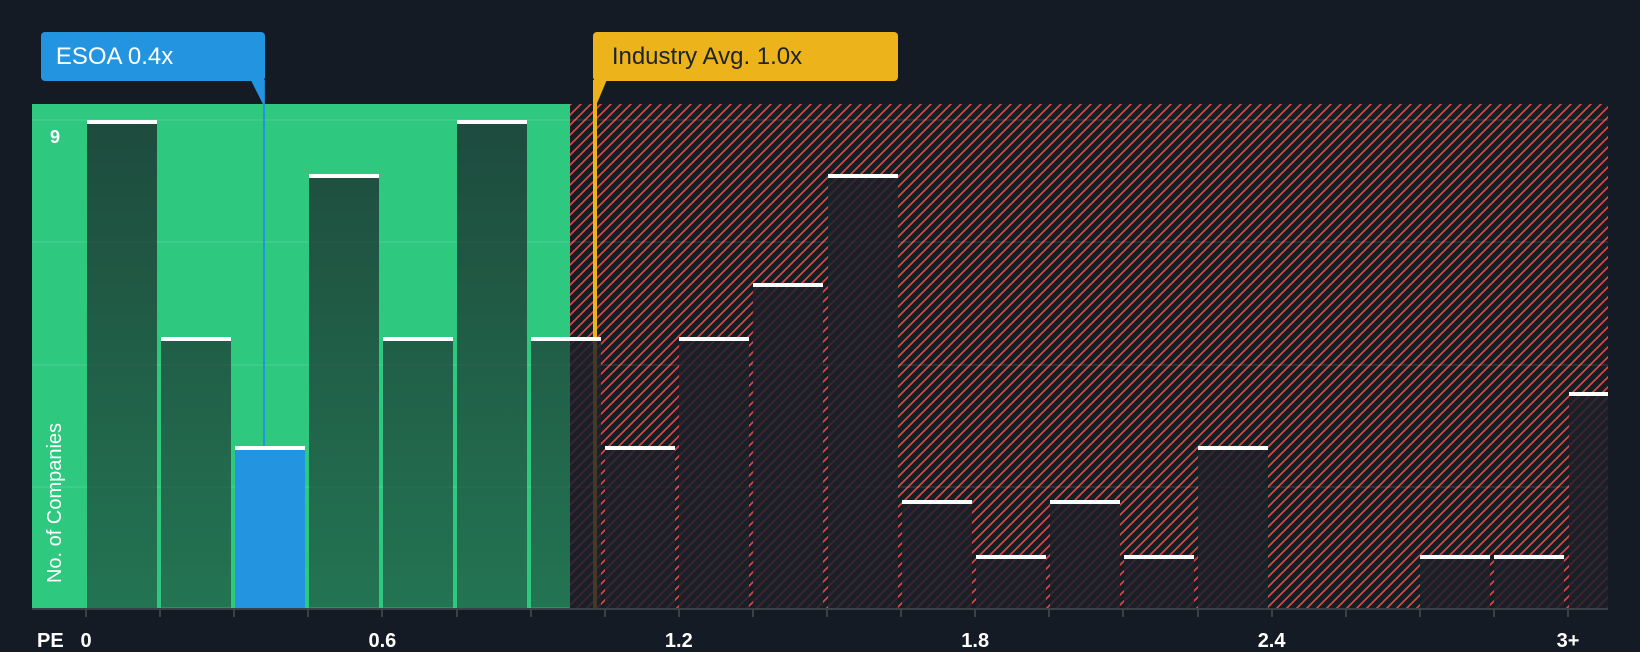 The width and height of the screenshot is (1640, 652). I want to click on company-pe-callout: ESOA 0.4x, so click(152, 56).